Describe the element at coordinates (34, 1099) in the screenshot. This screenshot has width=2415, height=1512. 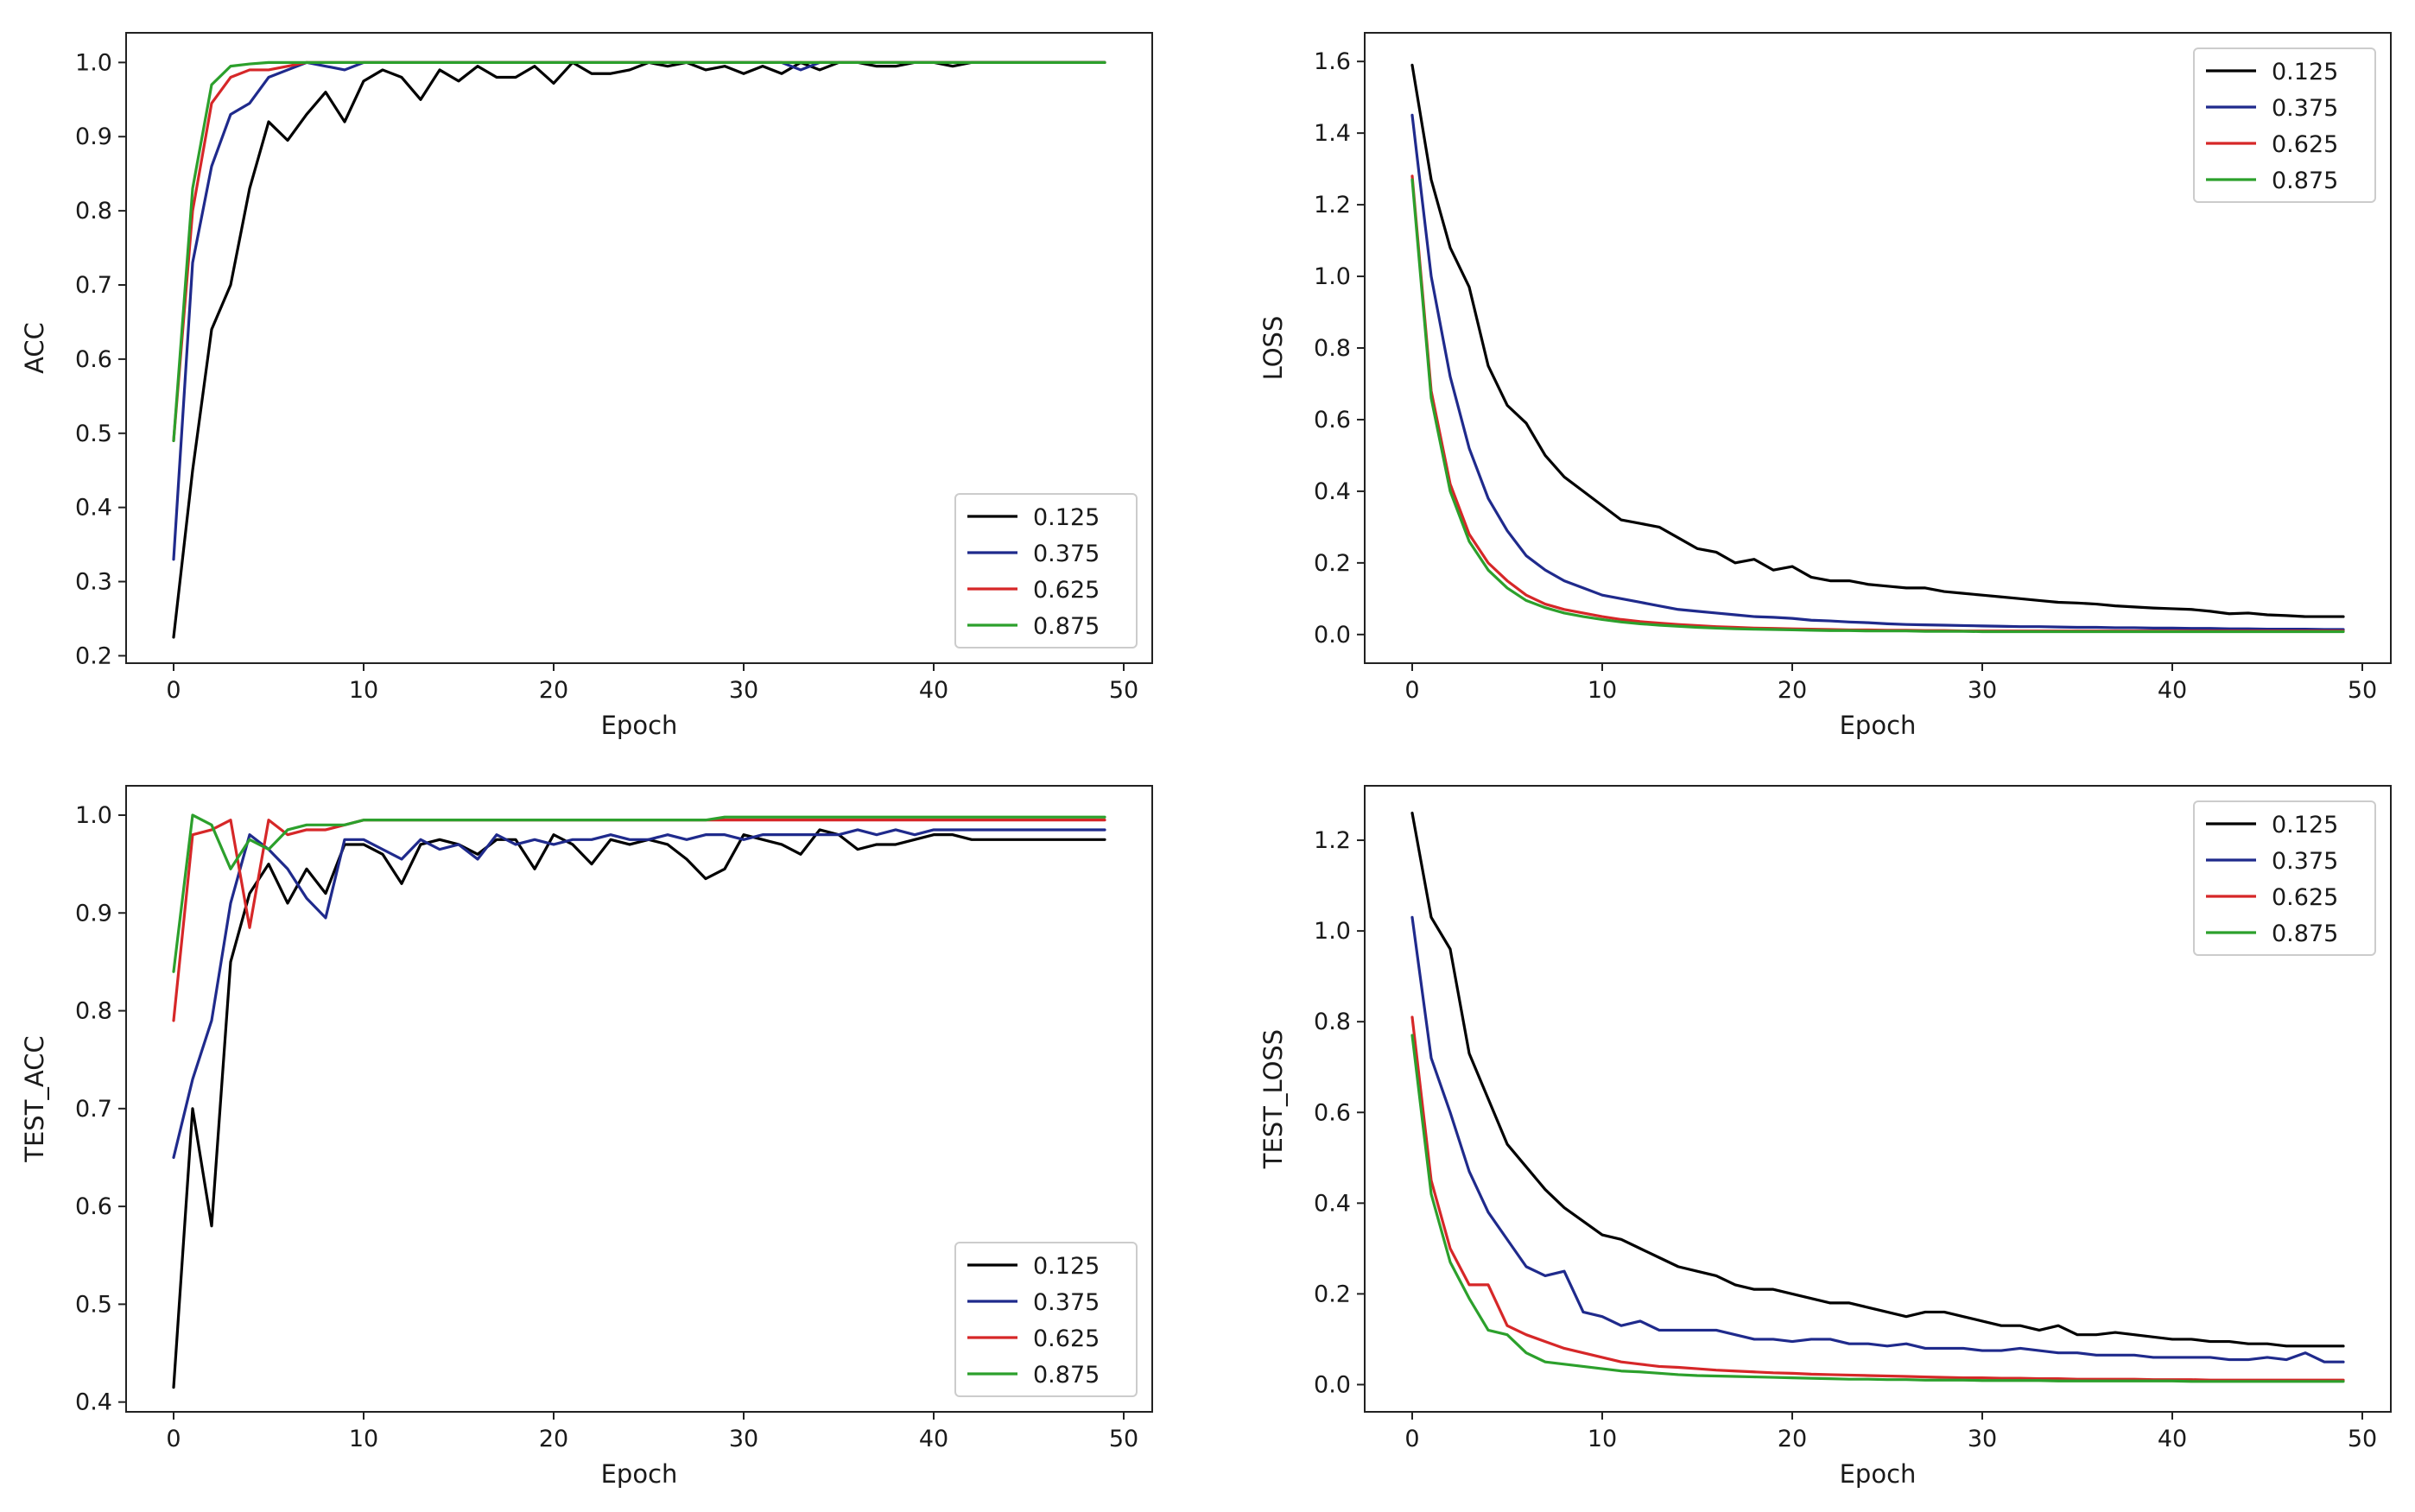
I see `y-axis-label: TEST_ACC` at that location.